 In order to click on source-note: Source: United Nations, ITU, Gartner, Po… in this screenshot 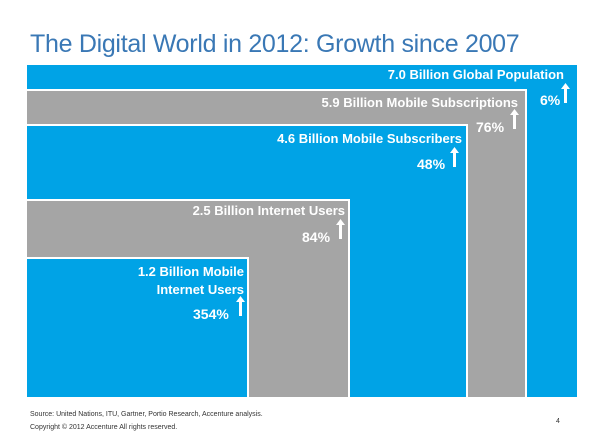, I will do `click(146, 414)`.